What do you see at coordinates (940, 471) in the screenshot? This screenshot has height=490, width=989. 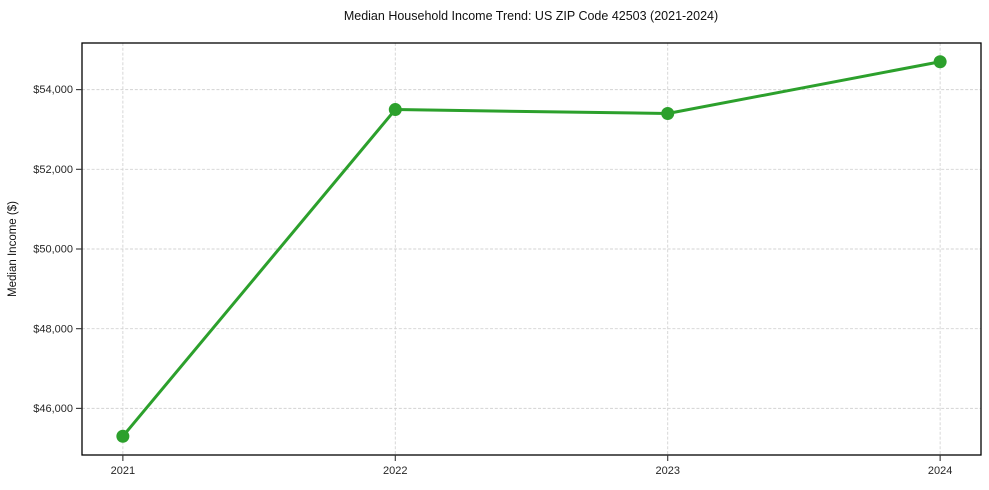 I see `x-tick-label: 2024` at bounding box center [940, 471].